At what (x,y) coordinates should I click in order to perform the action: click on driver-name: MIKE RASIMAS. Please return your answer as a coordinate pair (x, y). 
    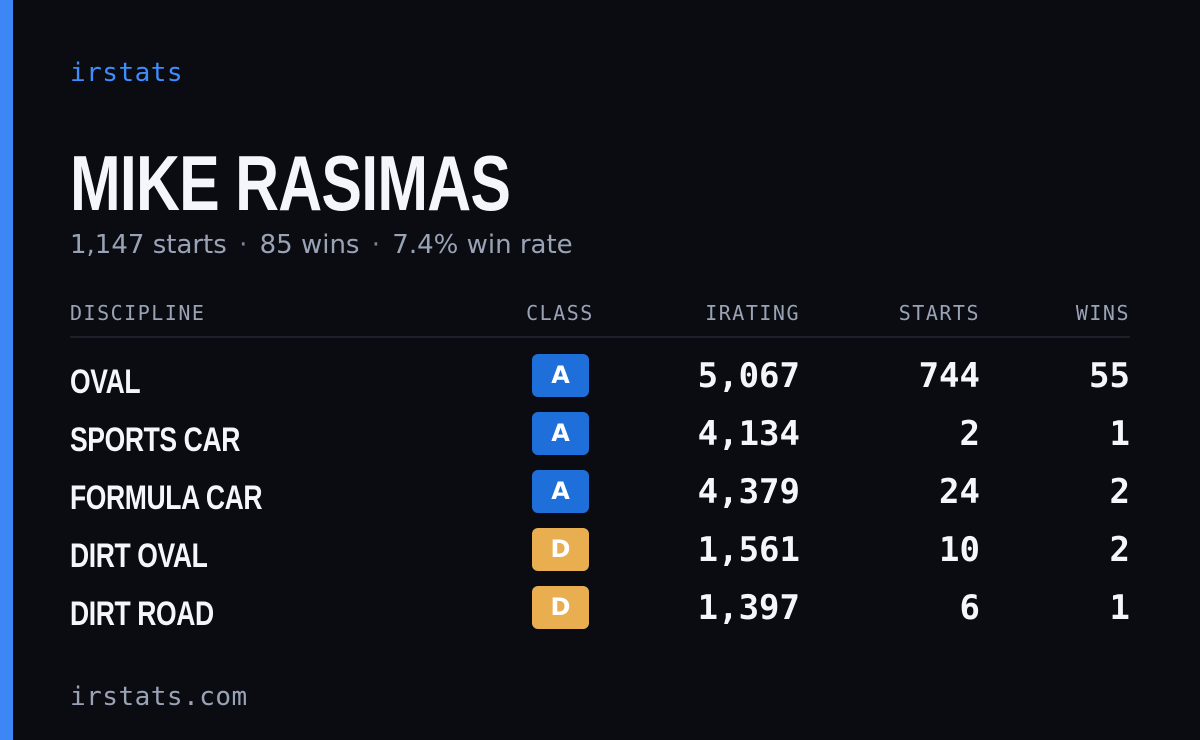
    Looking at the image, I should click on (290, 183).